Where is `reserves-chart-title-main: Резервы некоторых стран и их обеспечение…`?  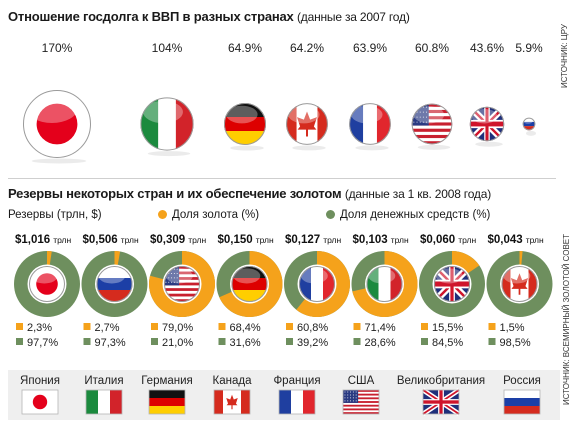
reserves-chart-title-main: Резервы некоторых стран и их обеспечение… is located at coordinates (175, 193).